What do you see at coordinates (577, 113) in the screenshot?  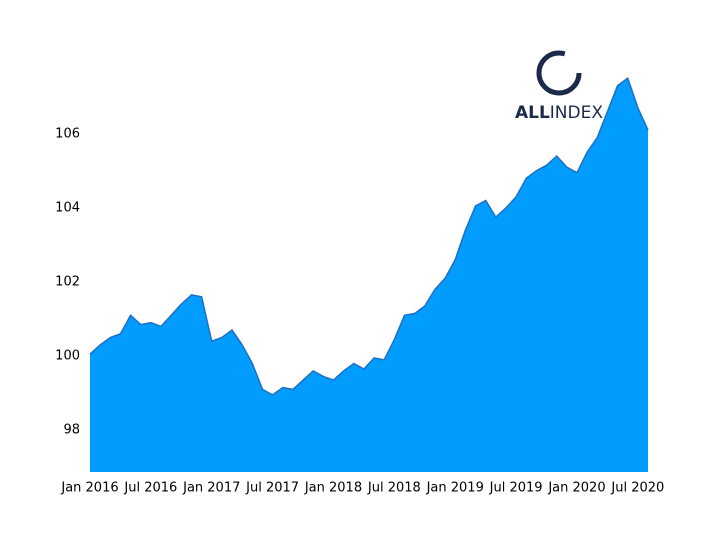 I see `logo-light: INDEX` at bounding box center [577, 113].